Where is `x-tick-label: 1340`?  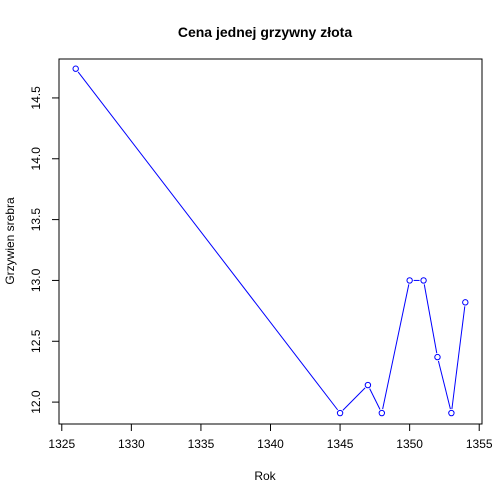 x-tick-label: 1340 is located at coordinates (270, 444).